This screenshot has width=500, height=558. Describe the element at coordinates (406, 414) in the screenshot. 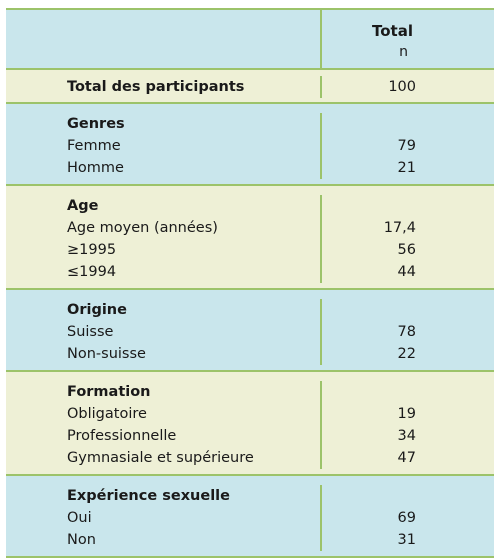

I see `row-value: 19` at that location.